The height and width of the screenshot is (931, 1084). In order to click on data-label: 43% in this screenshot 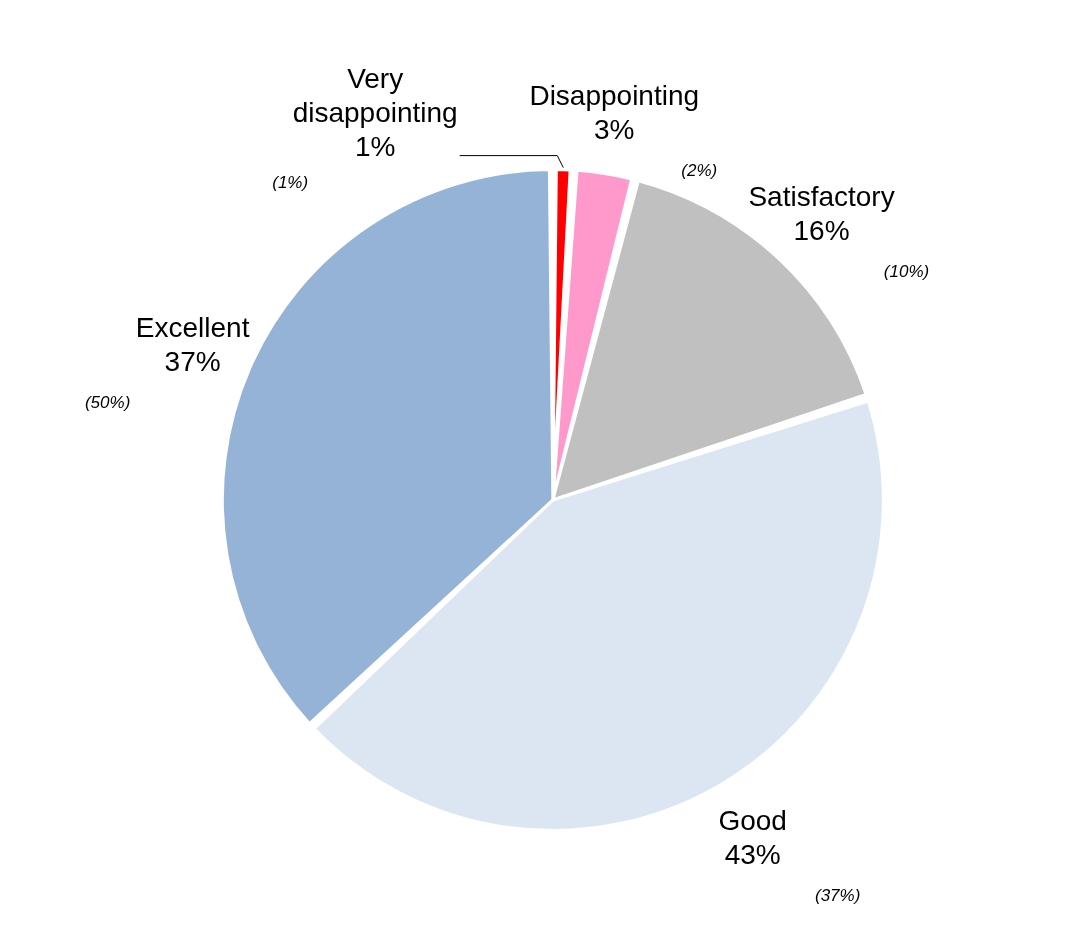, I will do `click(752, 855)`.